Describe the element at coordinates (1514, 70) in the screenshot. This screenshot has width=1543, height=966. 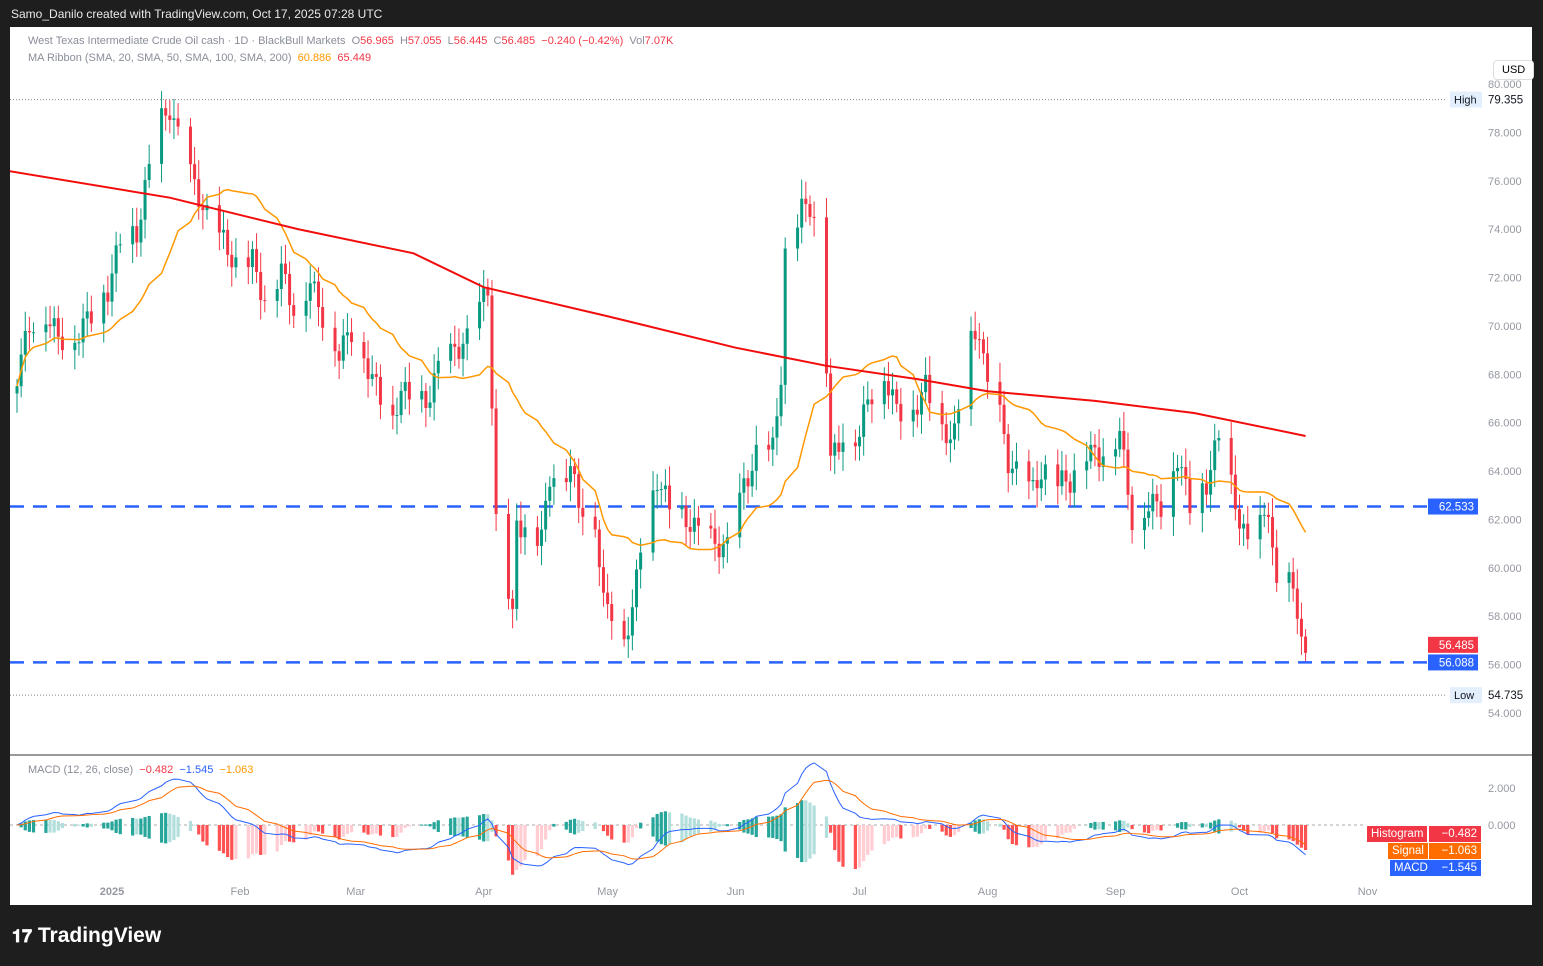
I see `currency-button: USD` at that location.